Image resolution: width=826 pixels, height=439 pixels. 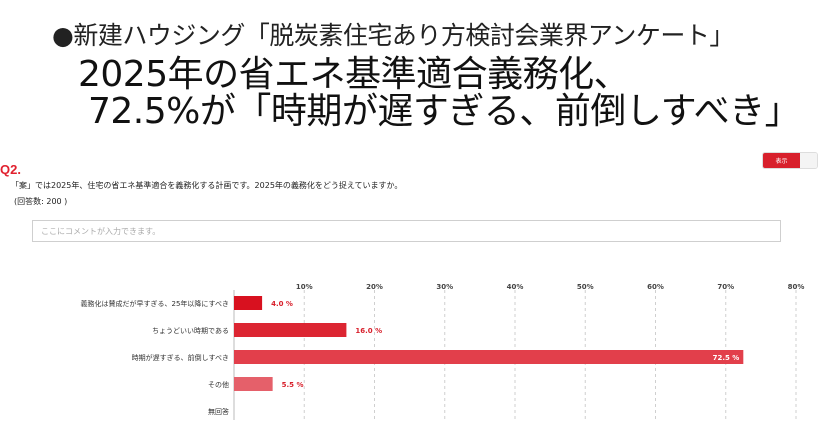 What do you see at coordinates (155, 303) in the screenshot?
I see `category-label: 義務化は賛成だが早すぎる、25年以降にすべき` at bounding box center [155, 303].